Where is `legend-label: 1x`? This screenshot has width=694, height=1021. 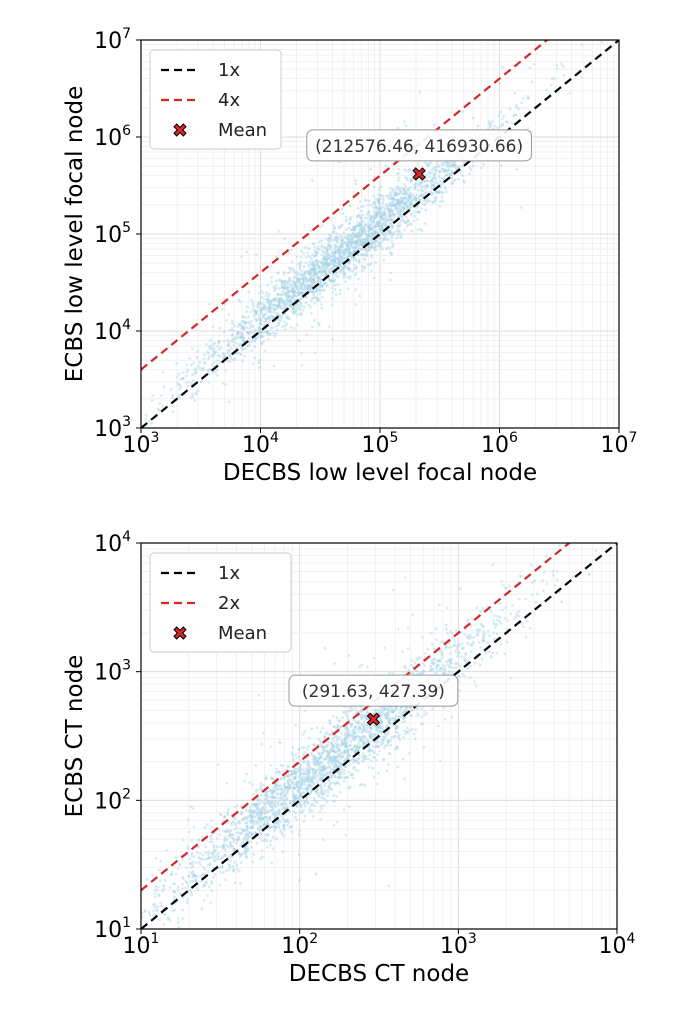
legend-label: 1x is located at coordinates (229, 70).